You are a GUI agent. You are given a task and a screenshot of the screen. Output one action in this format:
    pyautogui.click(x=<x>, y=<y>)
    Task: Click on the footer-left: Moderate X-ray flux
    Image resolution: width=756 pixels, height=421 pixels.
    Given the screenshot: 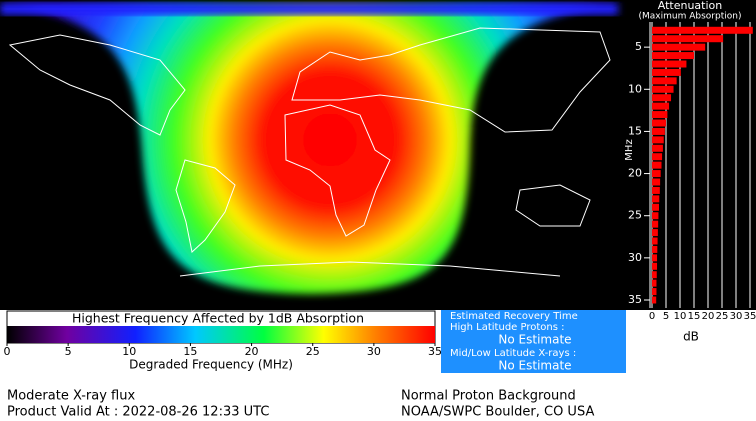 What is the action you would take?
    pyautogui.click(x=71, y=396)
    